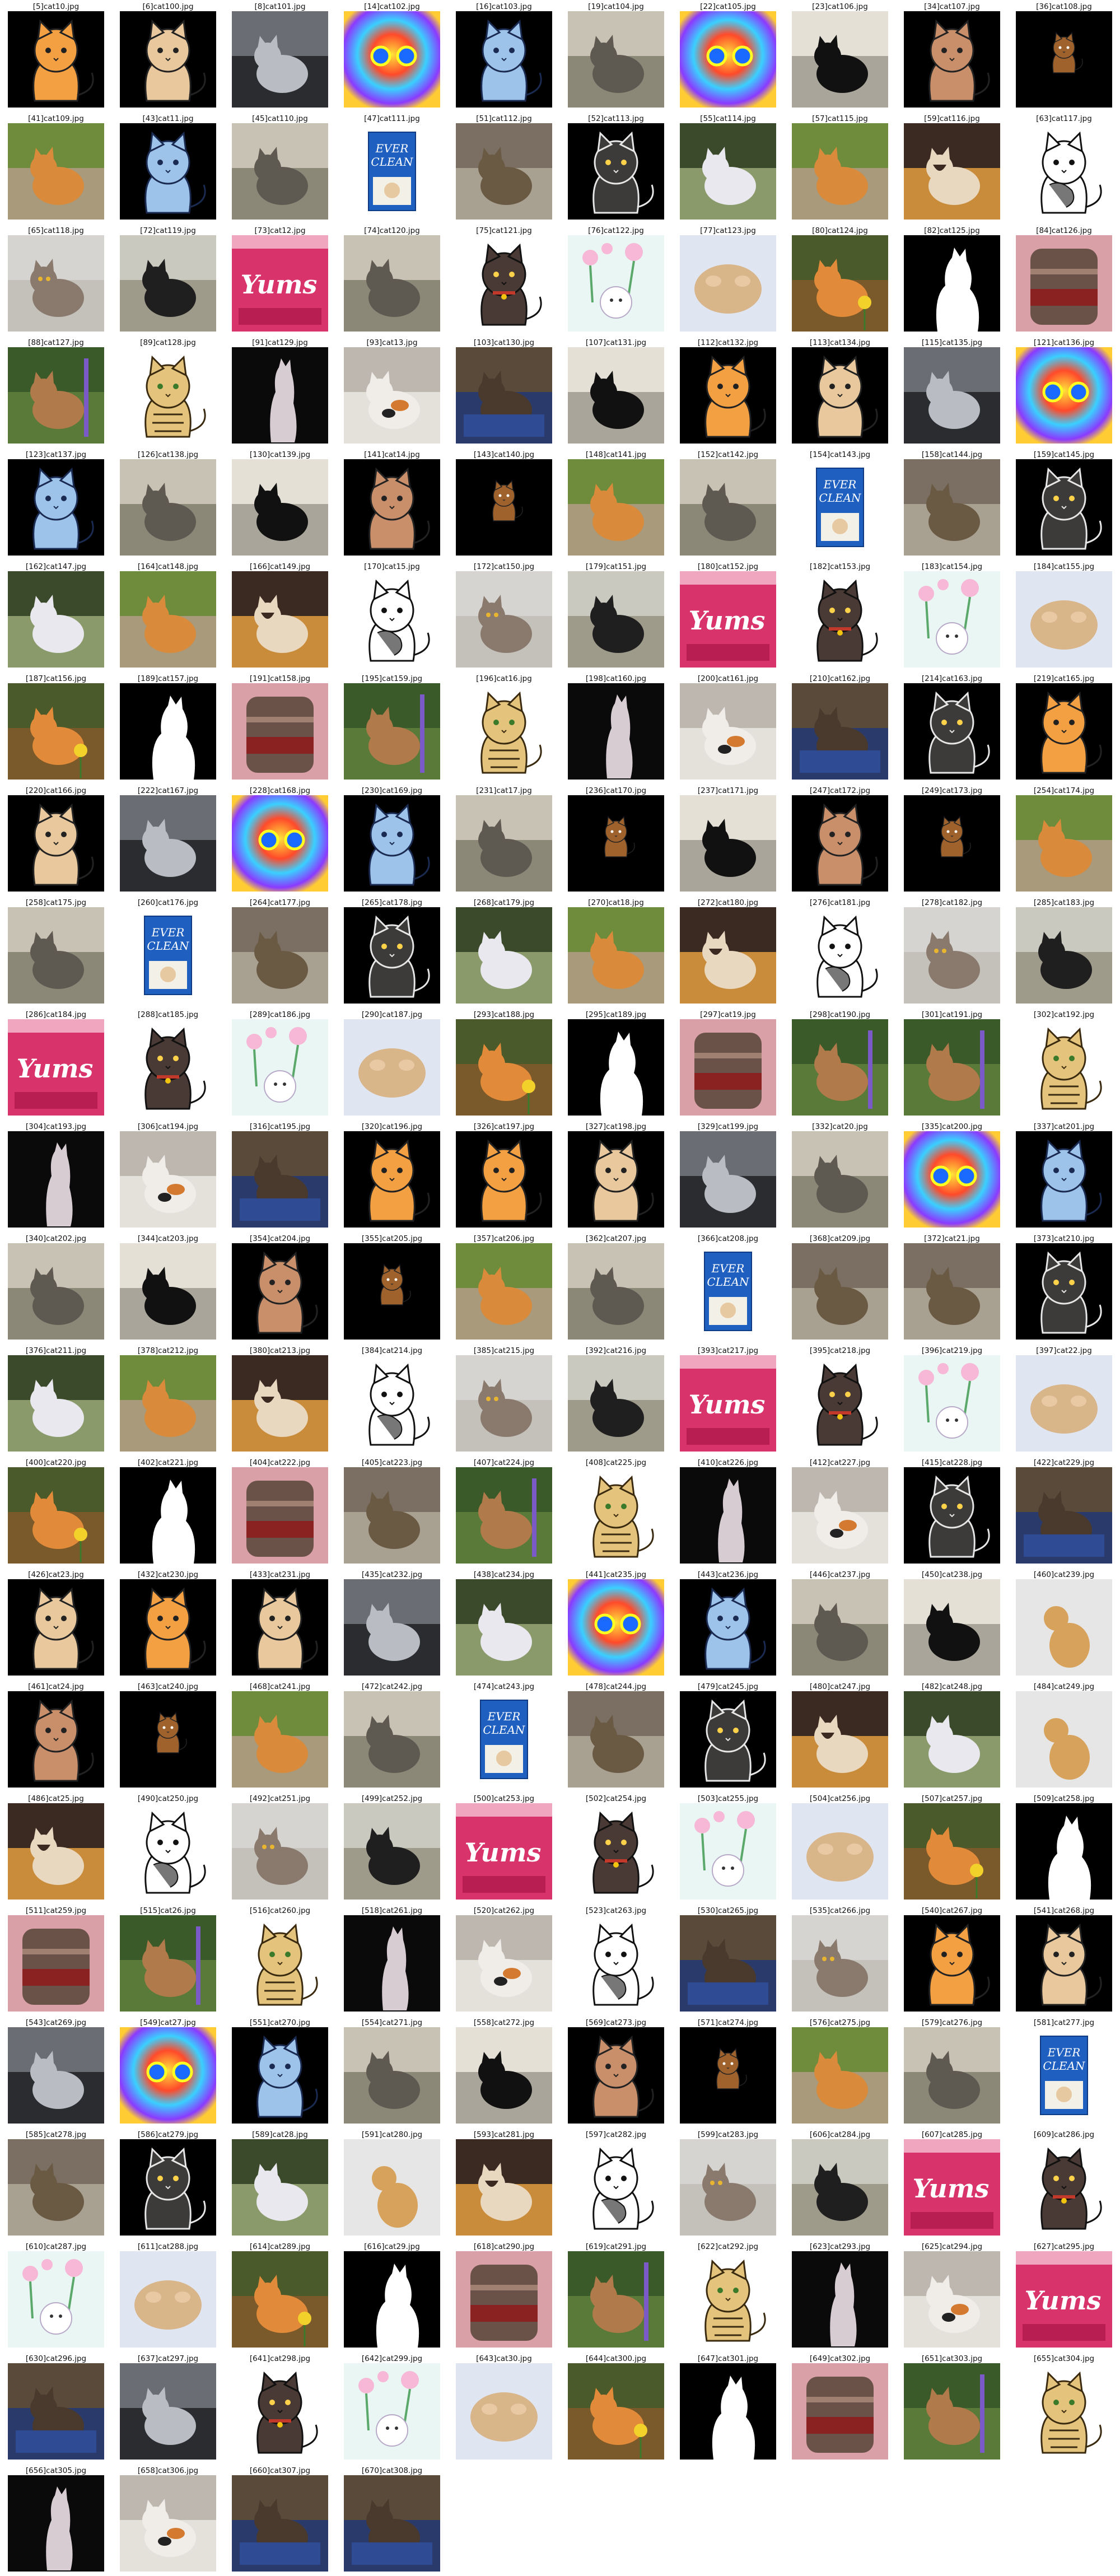 The height and width of the screenshot is (2576, 1120). I want to click on thumbnail-caption: [372]cat21.jpg, so click(952, 1239).